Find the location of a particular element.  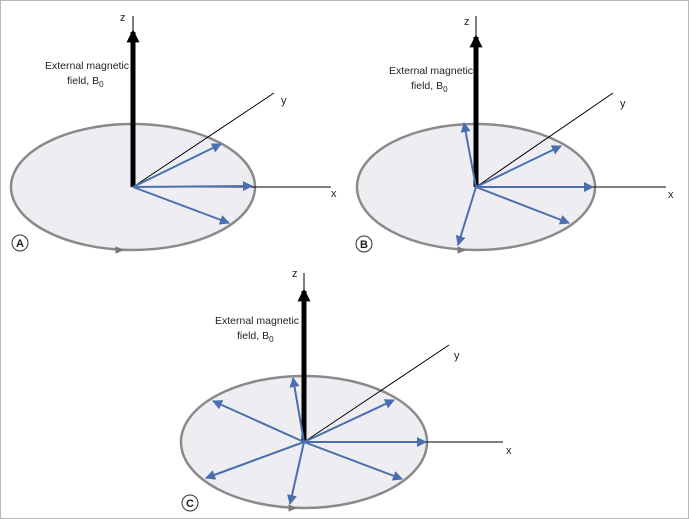

panel-label: A is located at coordinates (20, 244).